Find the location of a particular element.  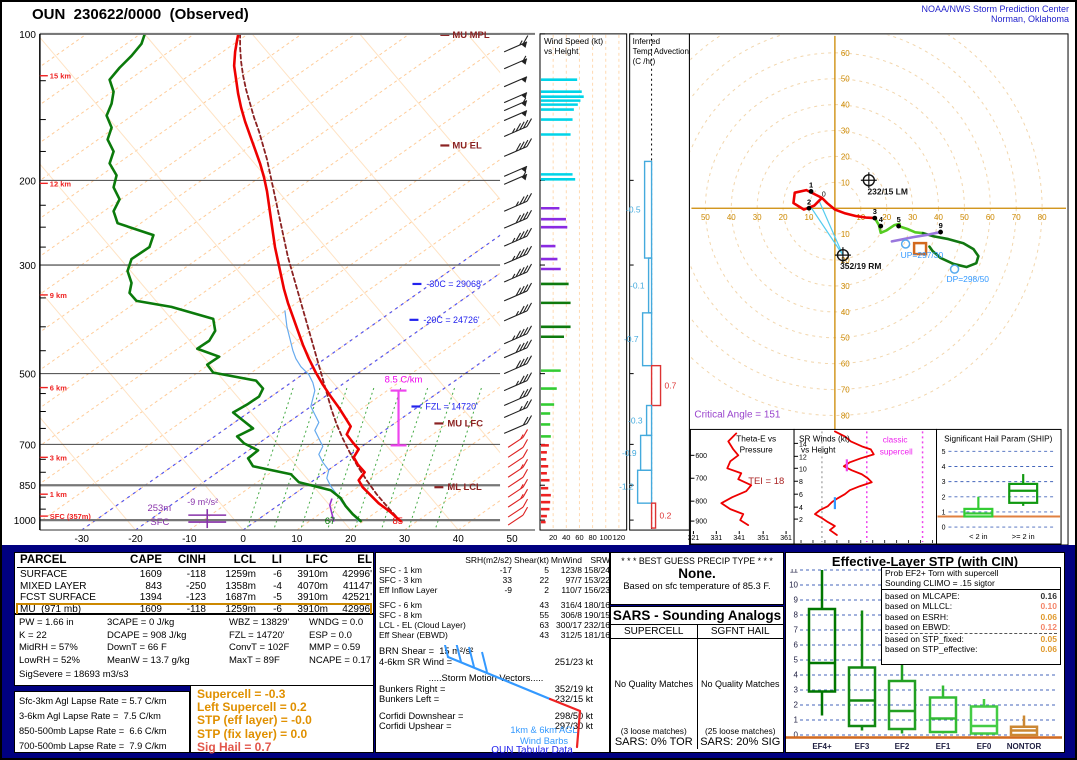

table-cell: SRH(m2/s2) is located at coordinates (488, 560).